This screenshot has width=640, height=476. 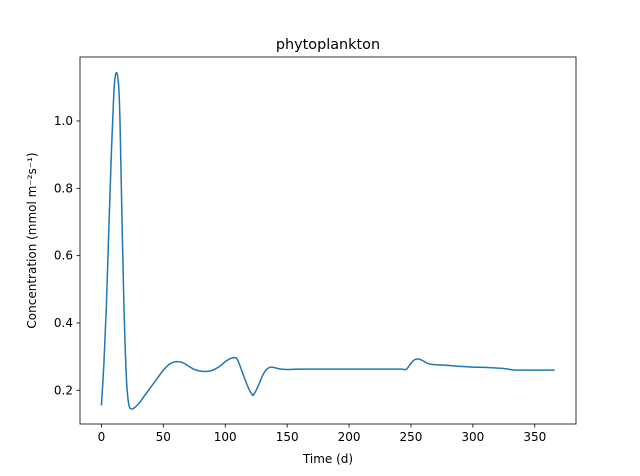 I want to click on x-tick-label: 50, so click(x=163, y=437).